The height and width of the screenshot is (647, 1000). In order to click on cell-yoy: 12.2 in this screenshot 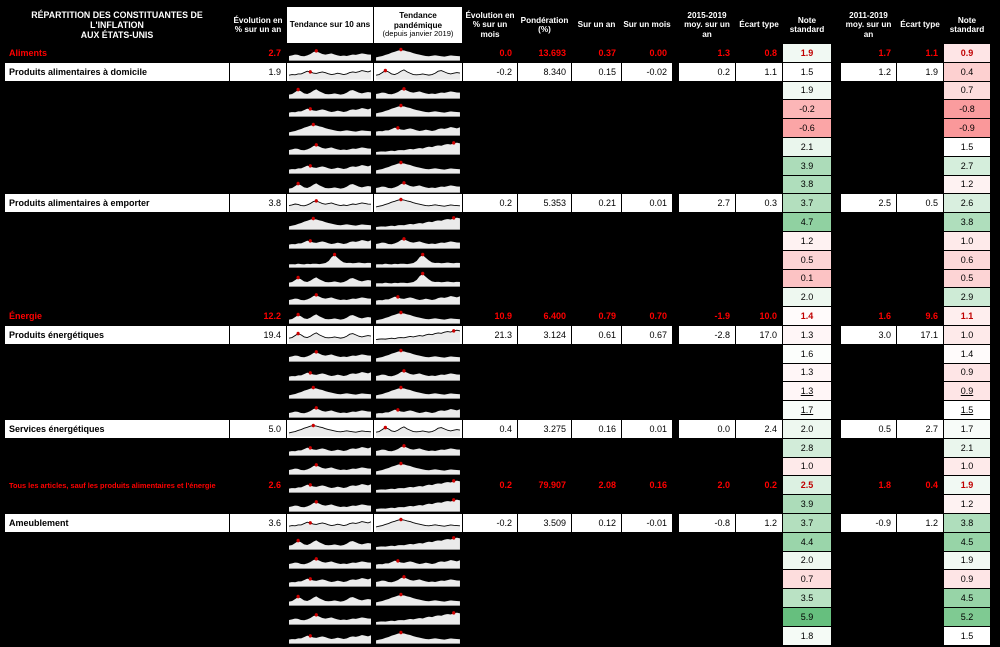, I will do `click(258, 316)`.